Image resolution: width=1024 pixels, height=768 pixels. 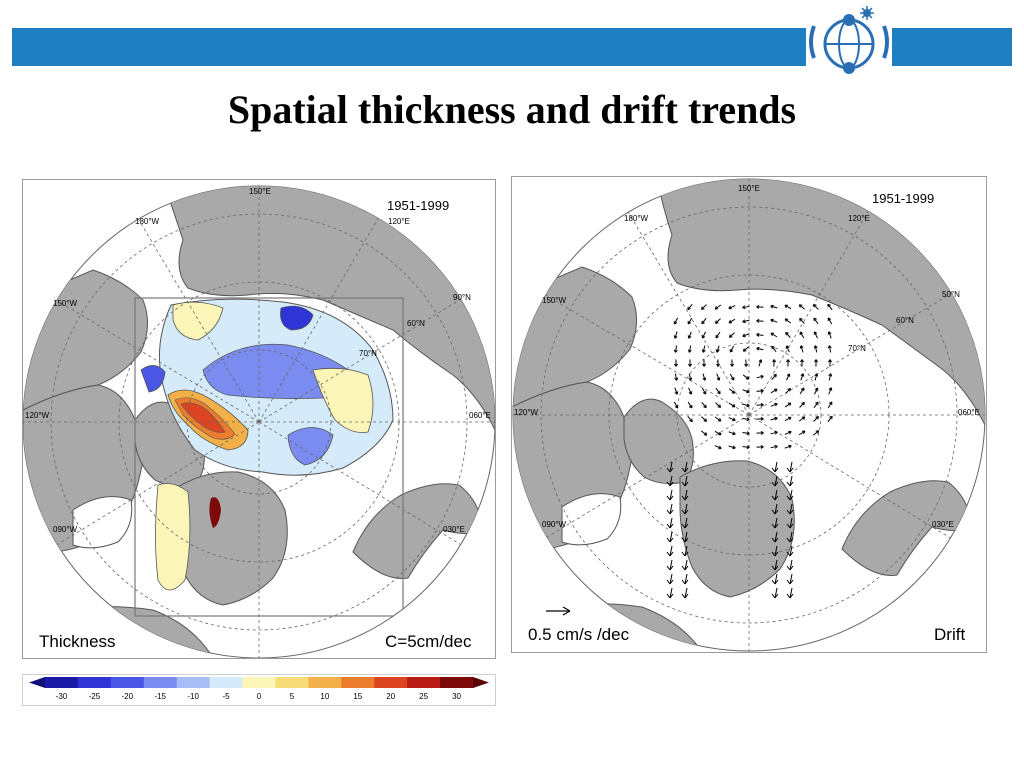 What do you see at coordinates (61, 696) in the screenshot?
I see `colorbar-tick-label: -30` at bounding box center [61, 696].